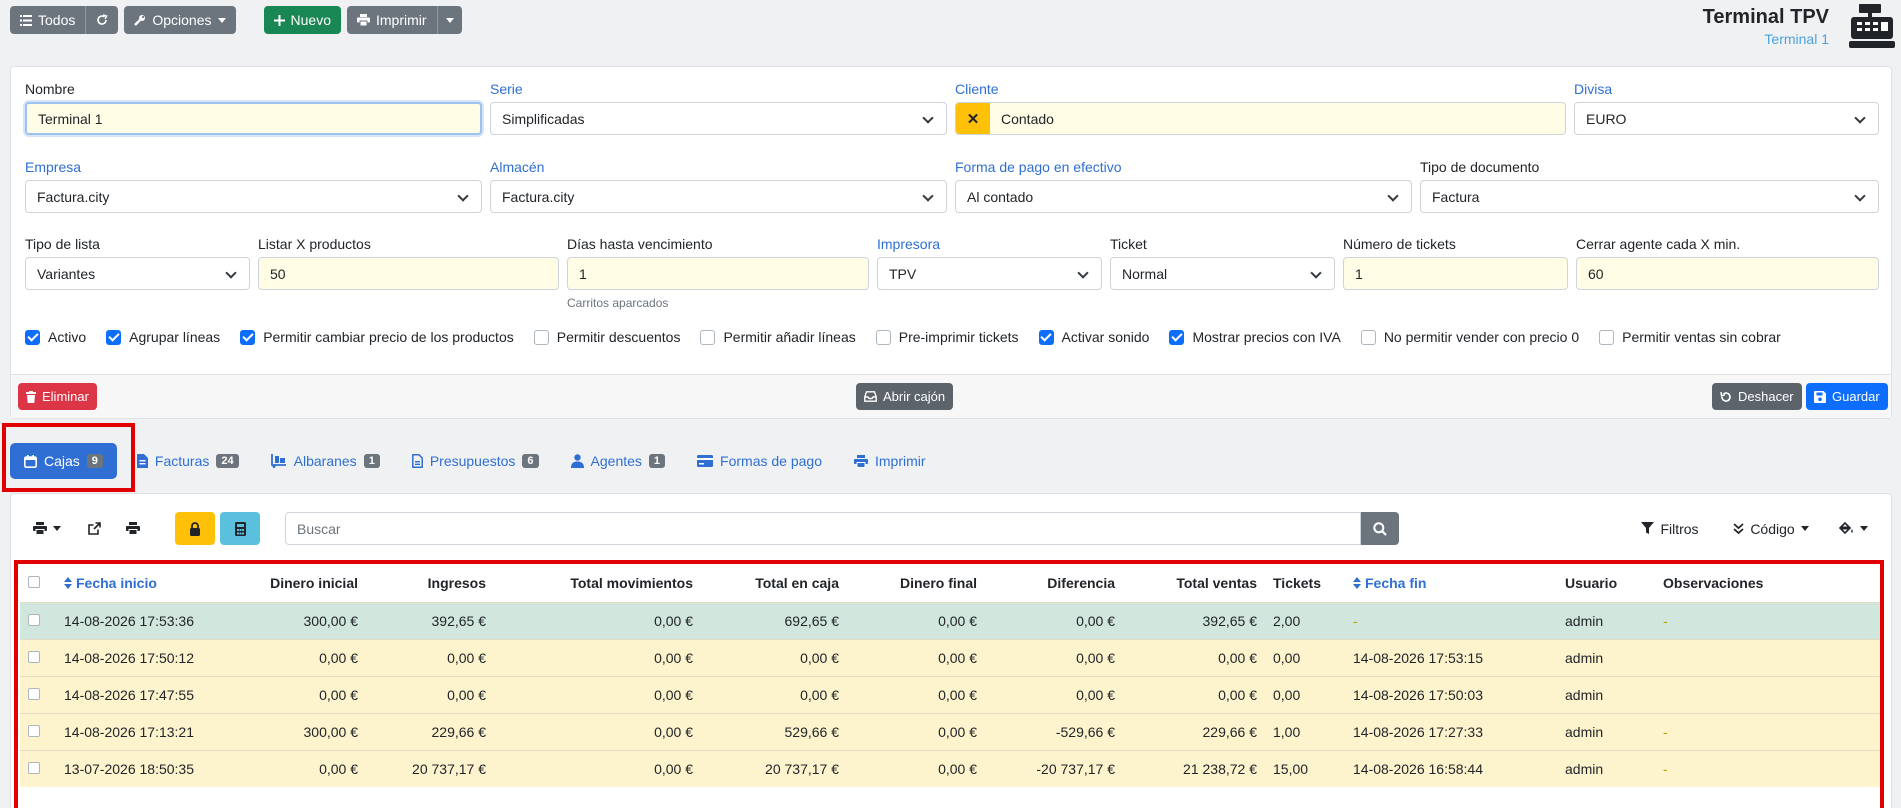  Describe the element at coordinates (506, 89) in the screenshot. I see `serie-label: Serie` at that location.